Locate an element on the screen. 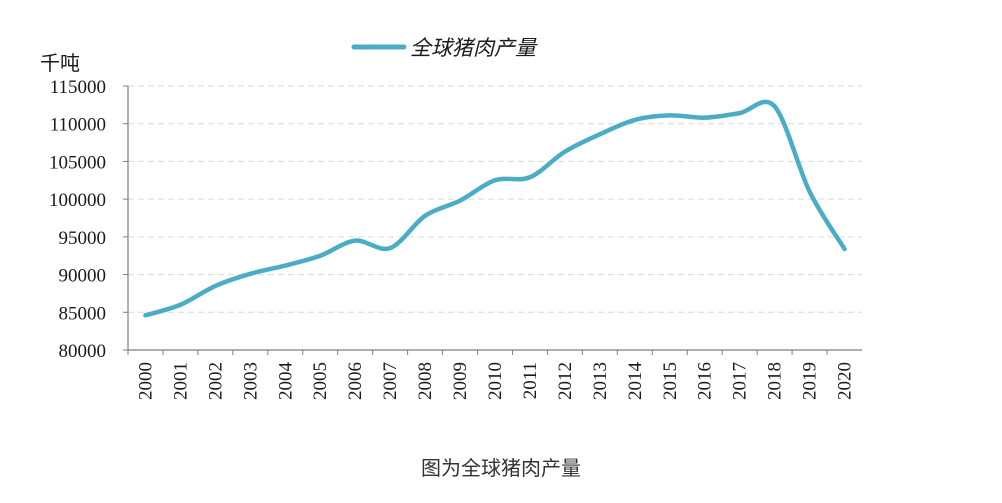  x-tick-label: 2013 is located at coordinates (600, 381).